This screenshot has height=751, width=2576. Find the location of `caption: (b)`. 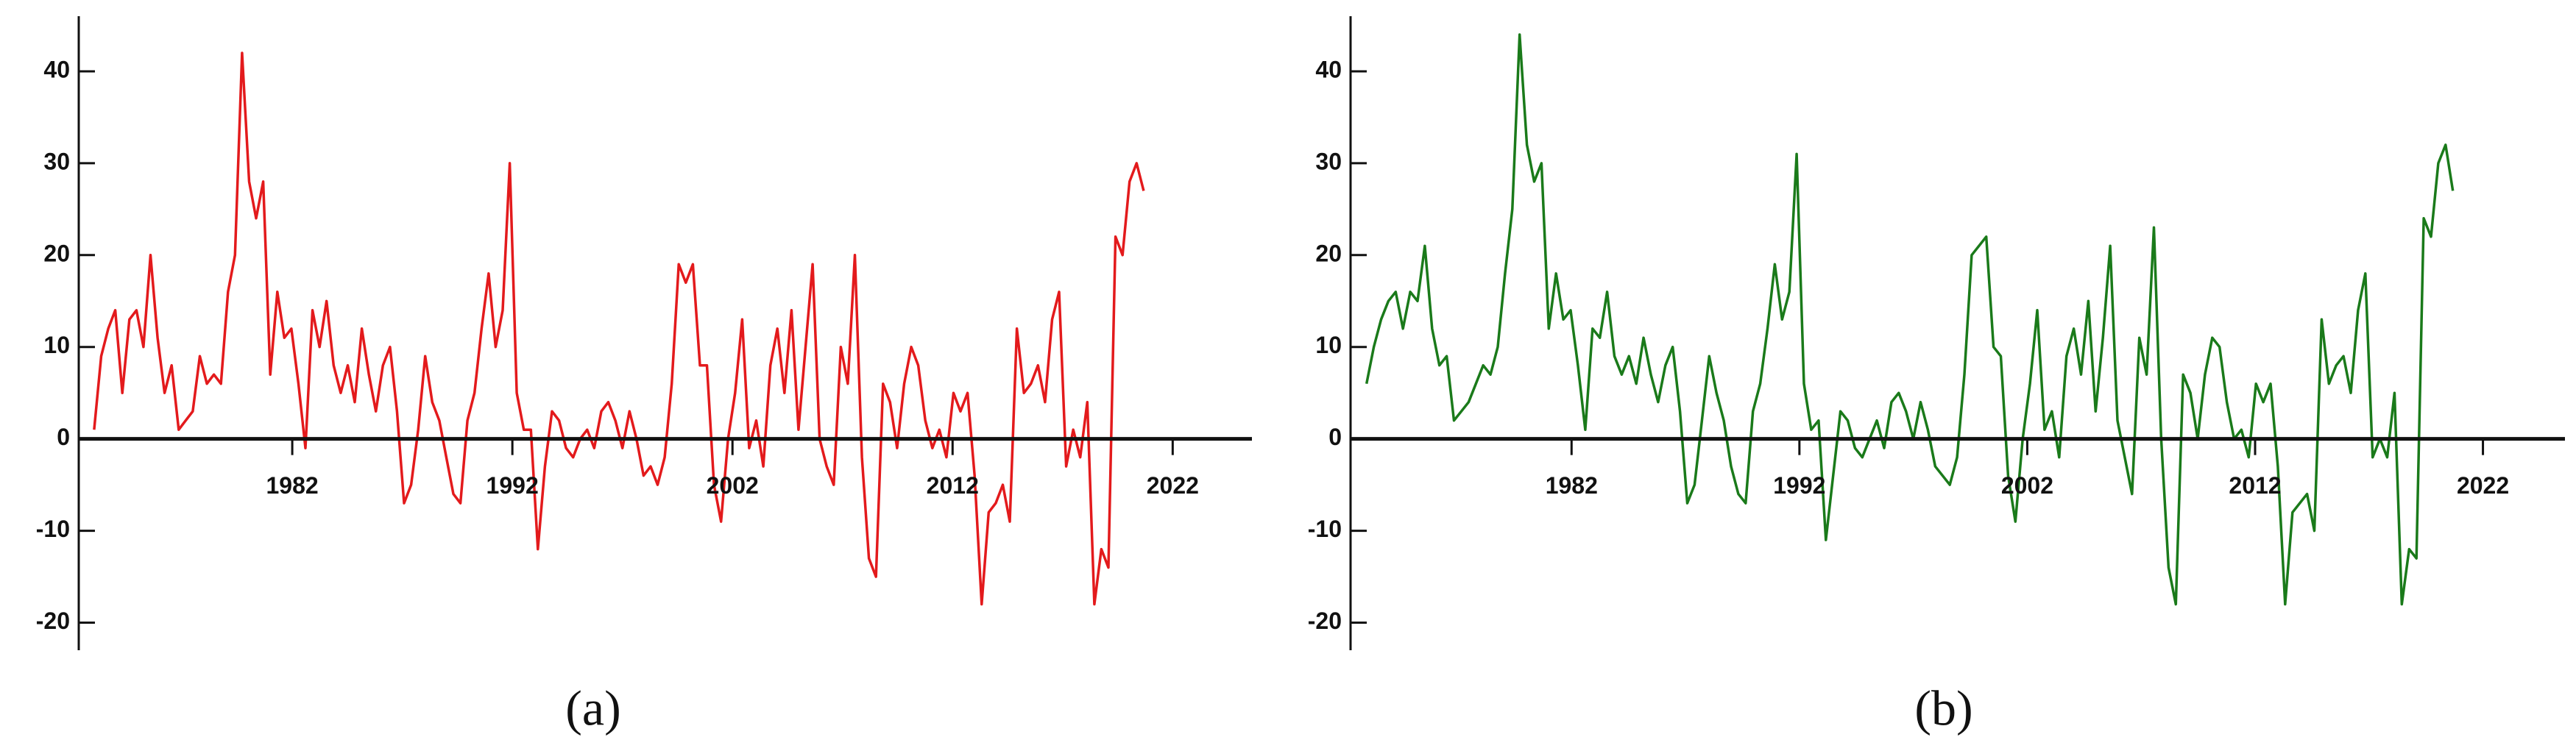

caption: (b) is located at coordinates (1943, 708).